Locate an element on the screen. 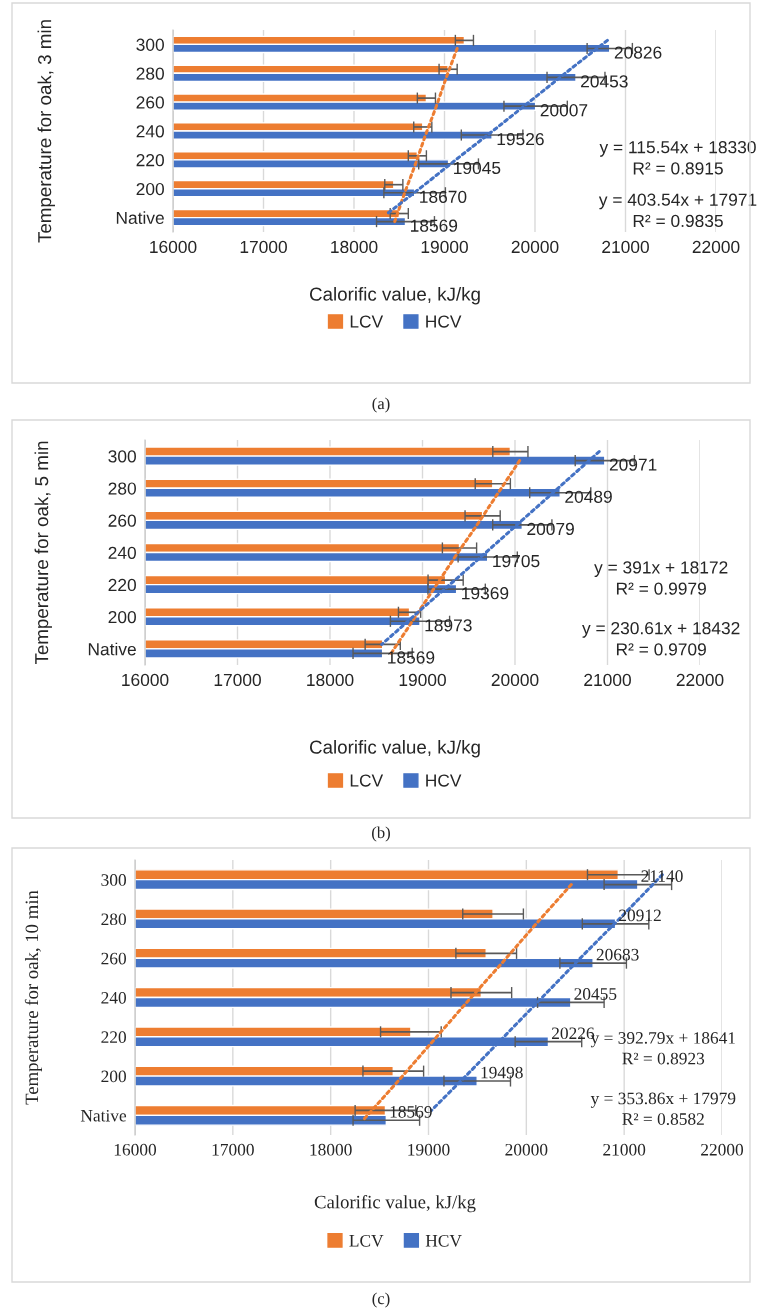 This screenshot has height=1312, width=762. data-label: 20489 is located at coordinates (588, 496).